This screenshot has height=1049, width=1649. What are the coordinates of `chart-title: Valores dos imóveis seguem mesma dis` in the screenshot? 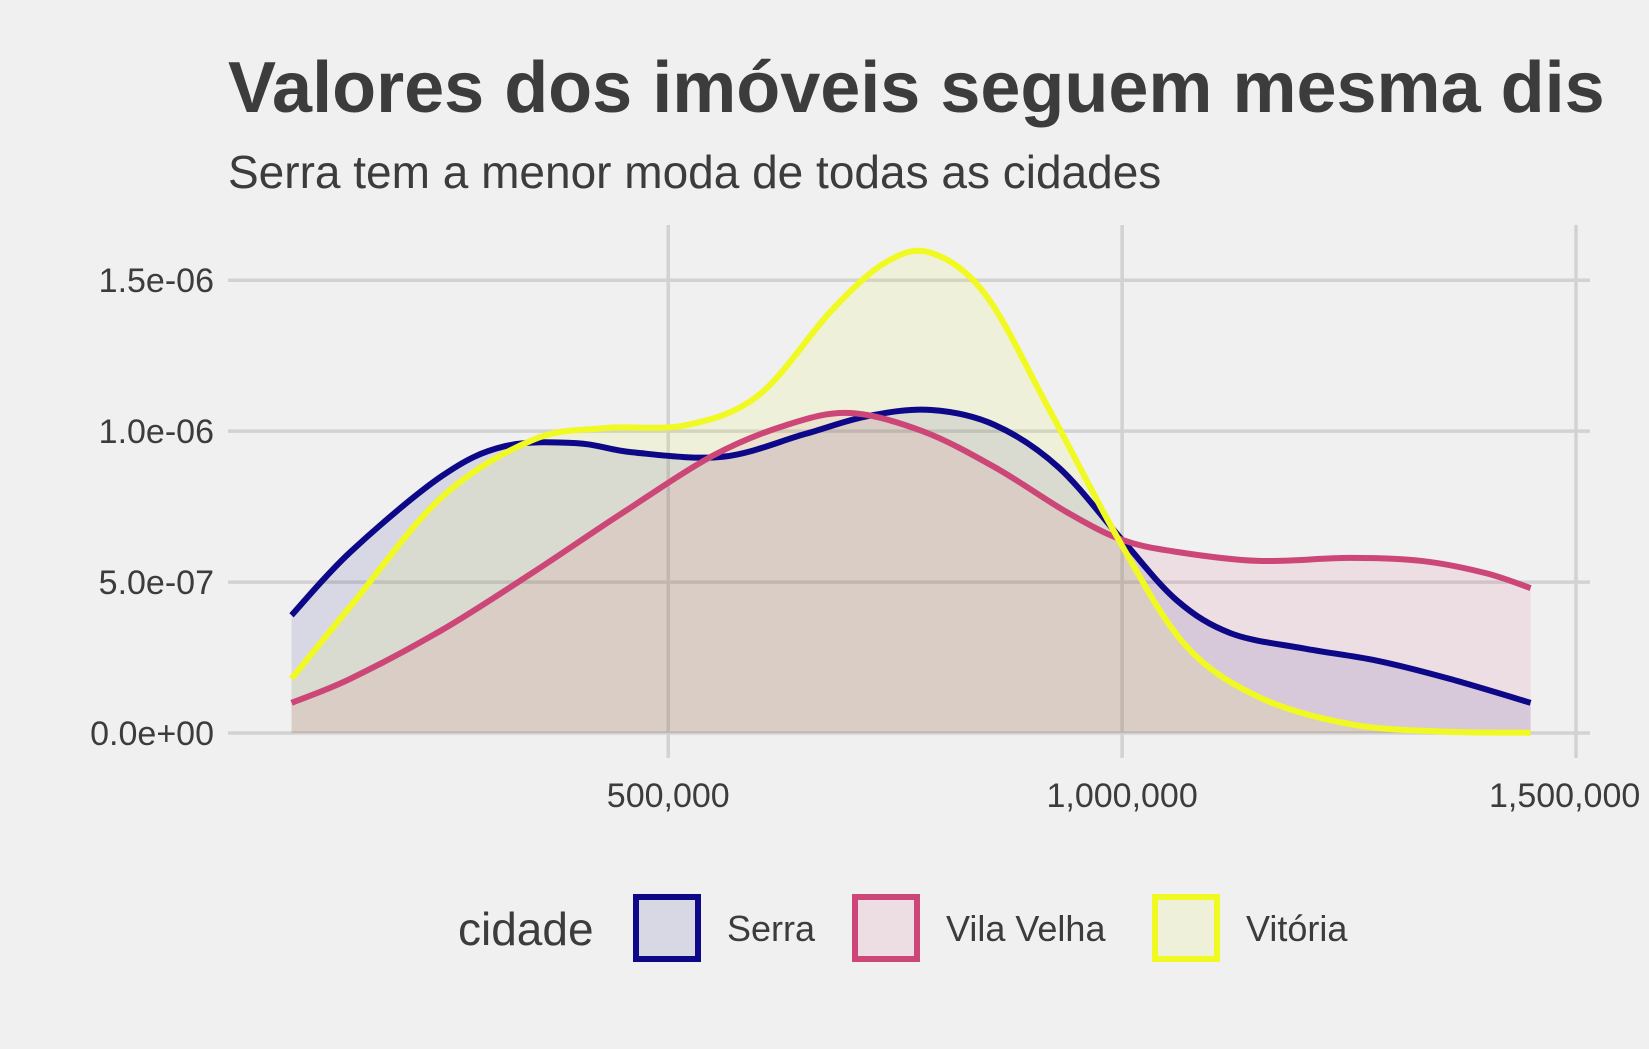 It's located at (916, 88).